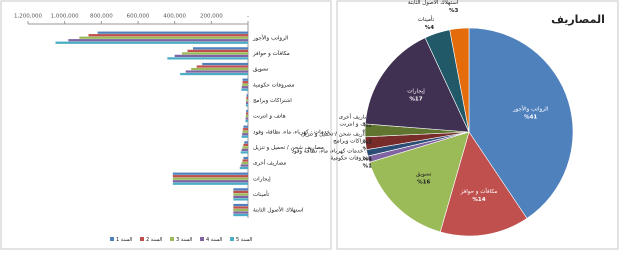  What do you see at coordinates (423, 182) in the screenshot?
I see `slice-value-label: %16` at bounding box center [423, 182].